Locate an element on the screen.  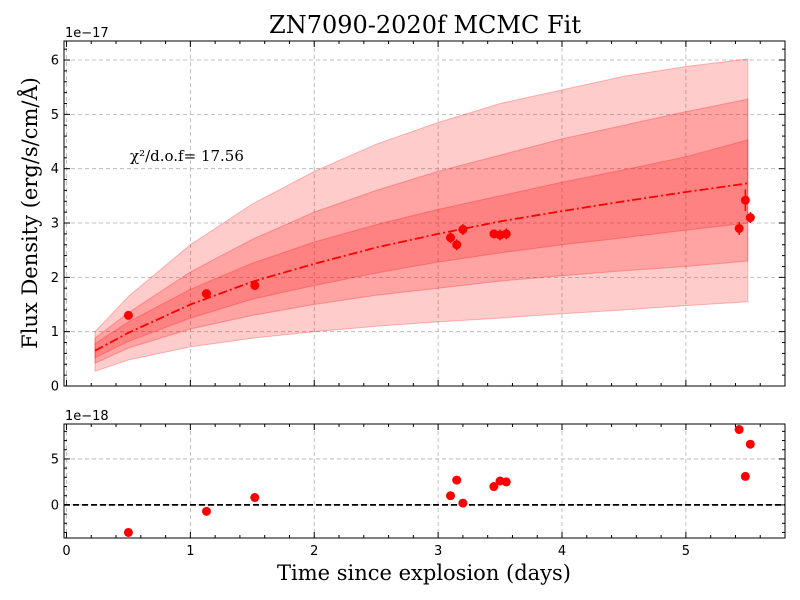
x-tick-label: 2 is located at coordinates (314, 551).